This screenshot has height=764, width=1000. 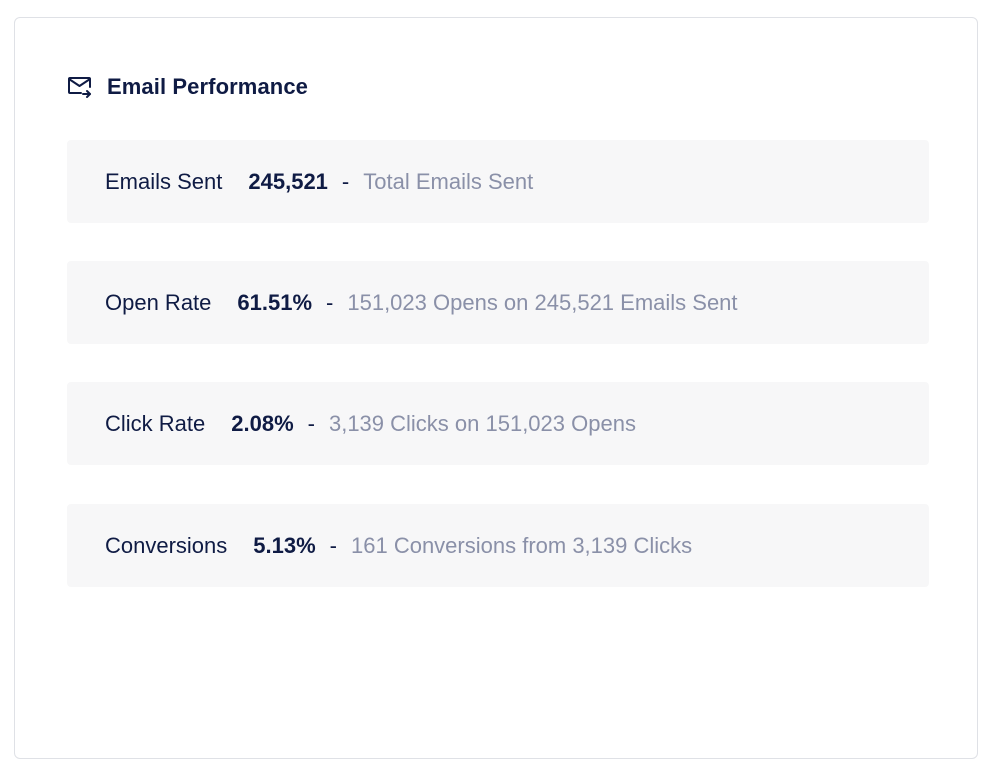 I want to click on metric-row-emails-sent: Emails Sent 245,521 - Total Emails Sent, so click(x=498, y=181).